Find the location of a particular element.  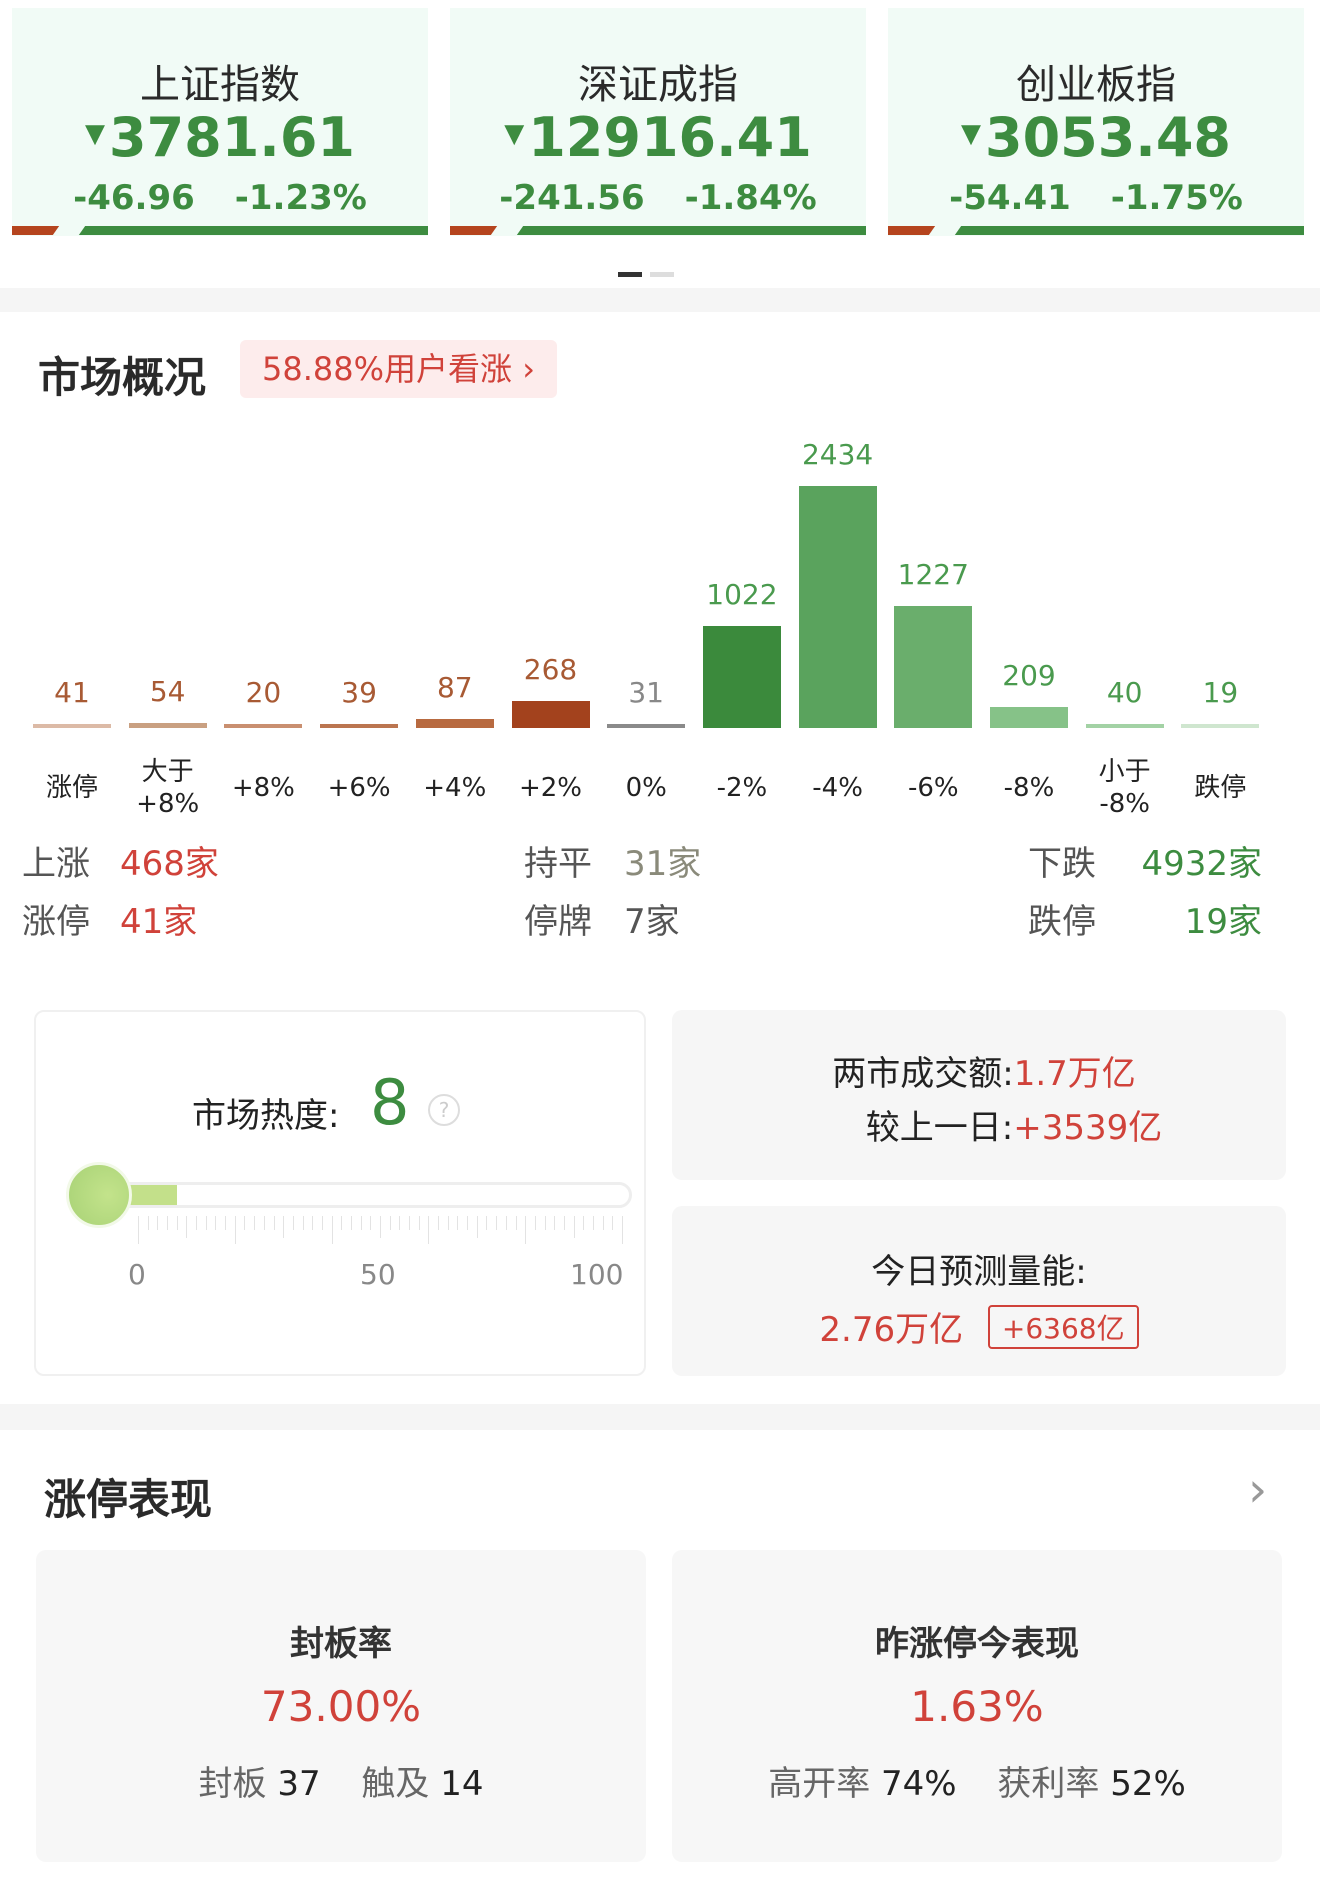

index-name: 深证成指 is located at coordinates (658, 85).